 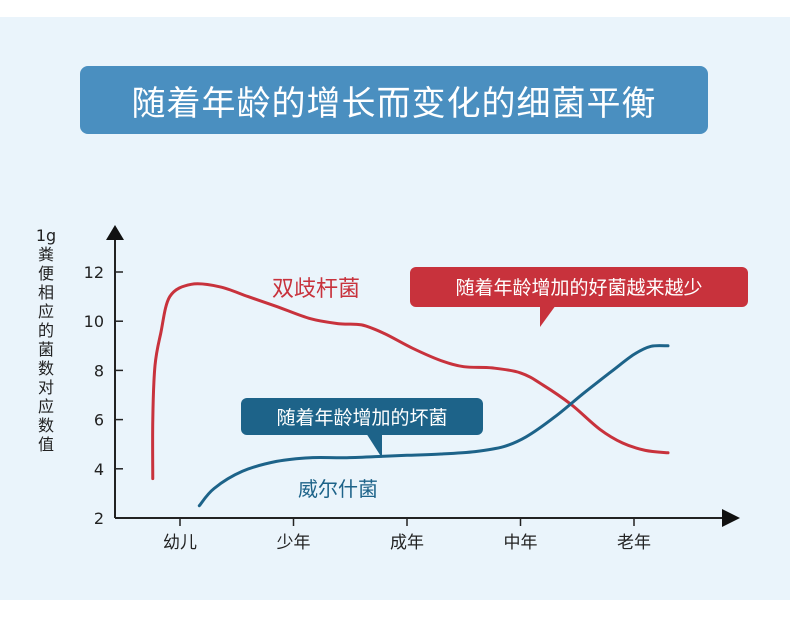 What do you see at coordinates (294, 543) in the screenshot?
I see `x-tick-label: 少年` at bounding box center [294, 543].